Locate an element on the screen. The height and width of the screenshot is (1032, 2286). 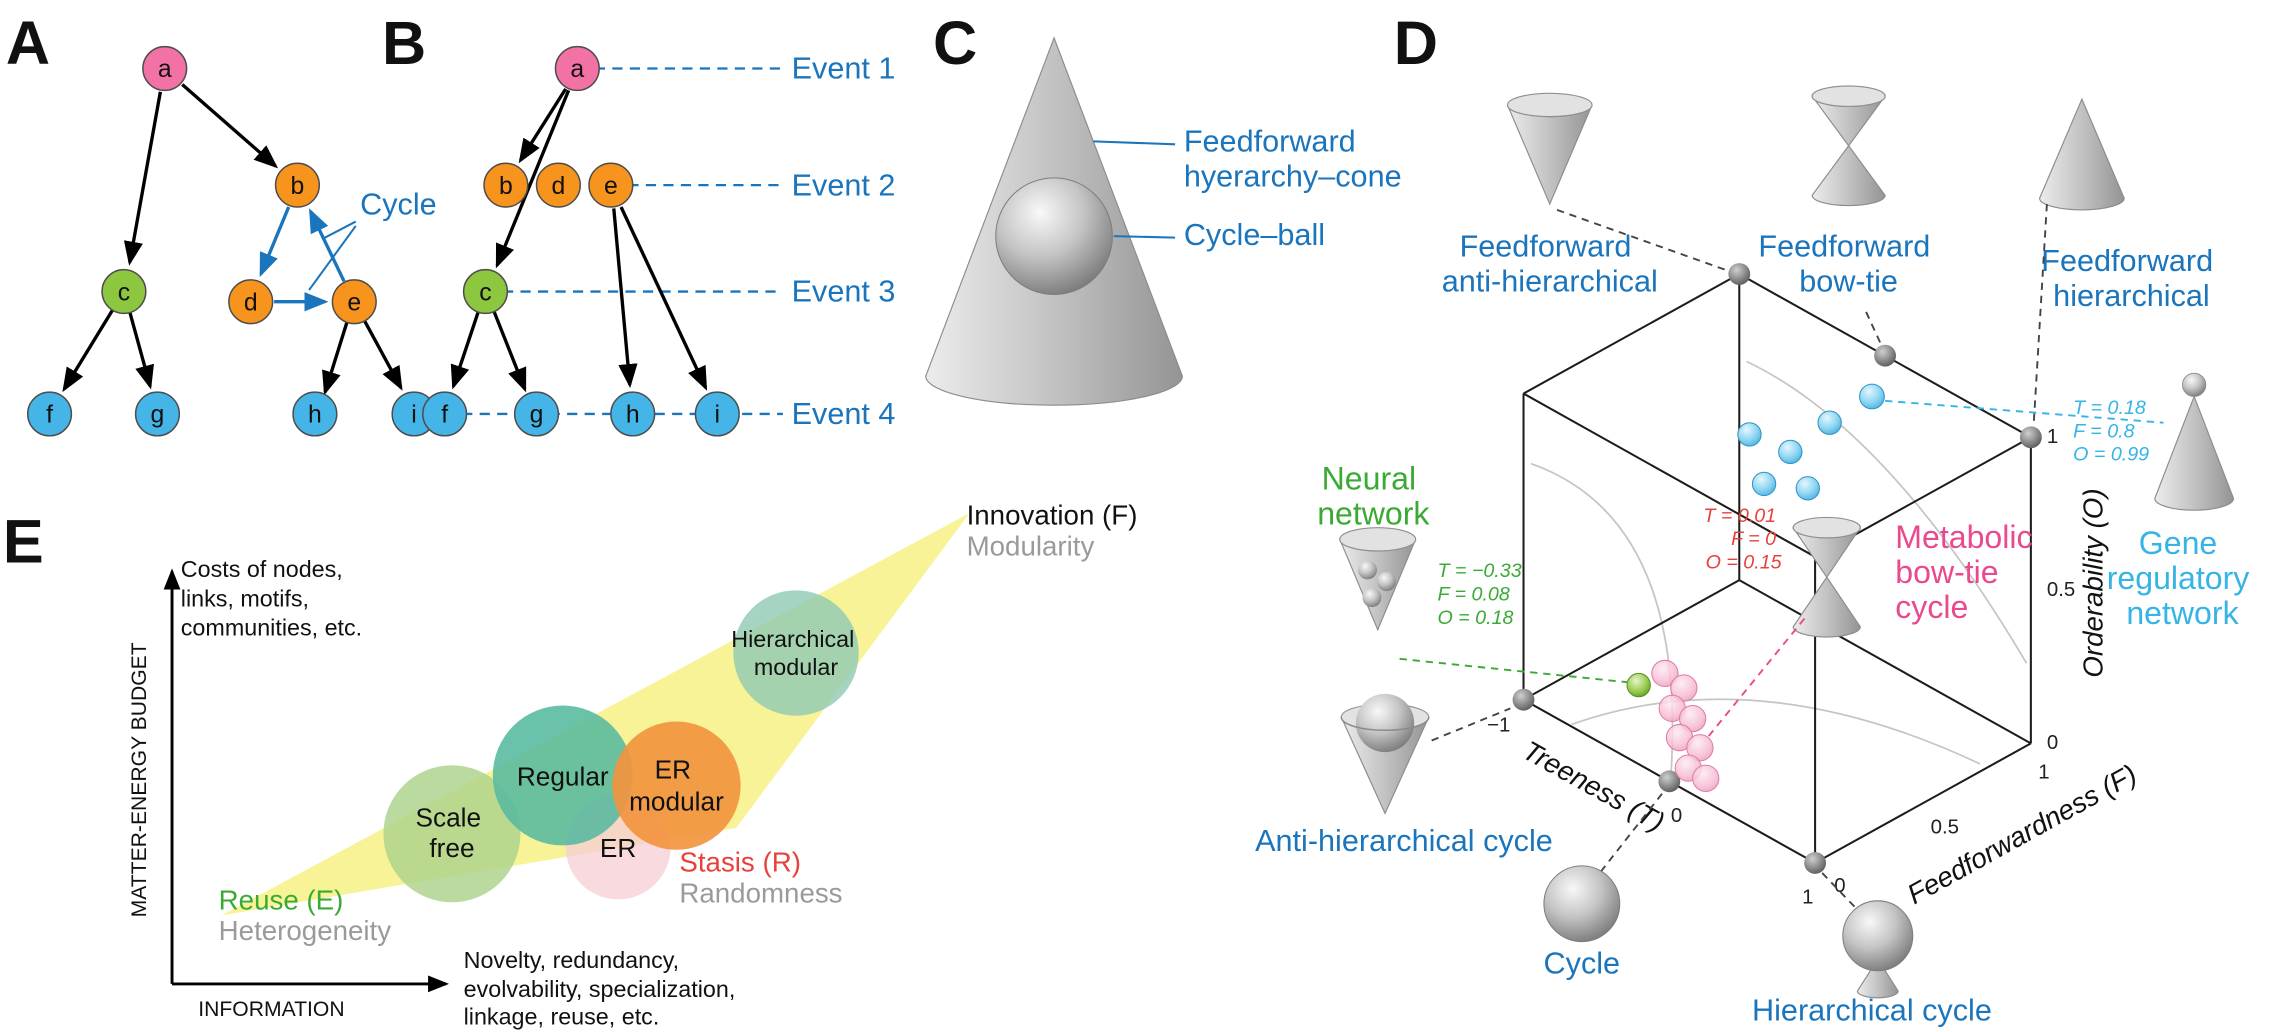
panel-a-nodes: a b c d e f g h i is located at coordinates (231, 241).